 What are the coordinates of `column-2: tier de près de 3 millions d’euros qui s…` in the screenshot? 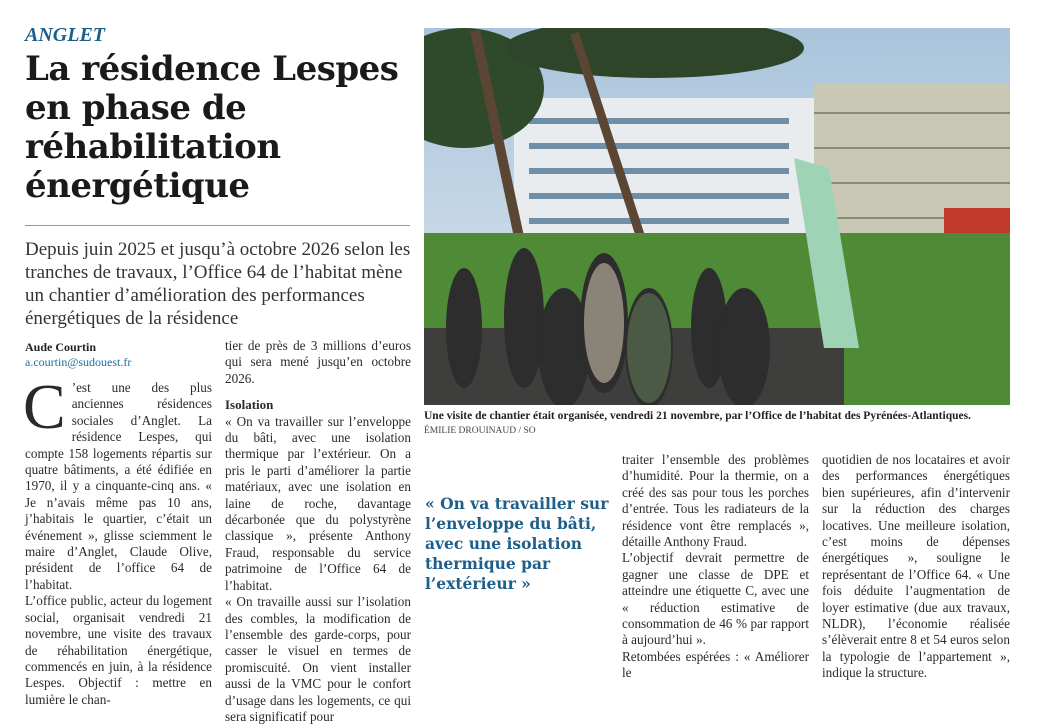 It's located at (318, 531).